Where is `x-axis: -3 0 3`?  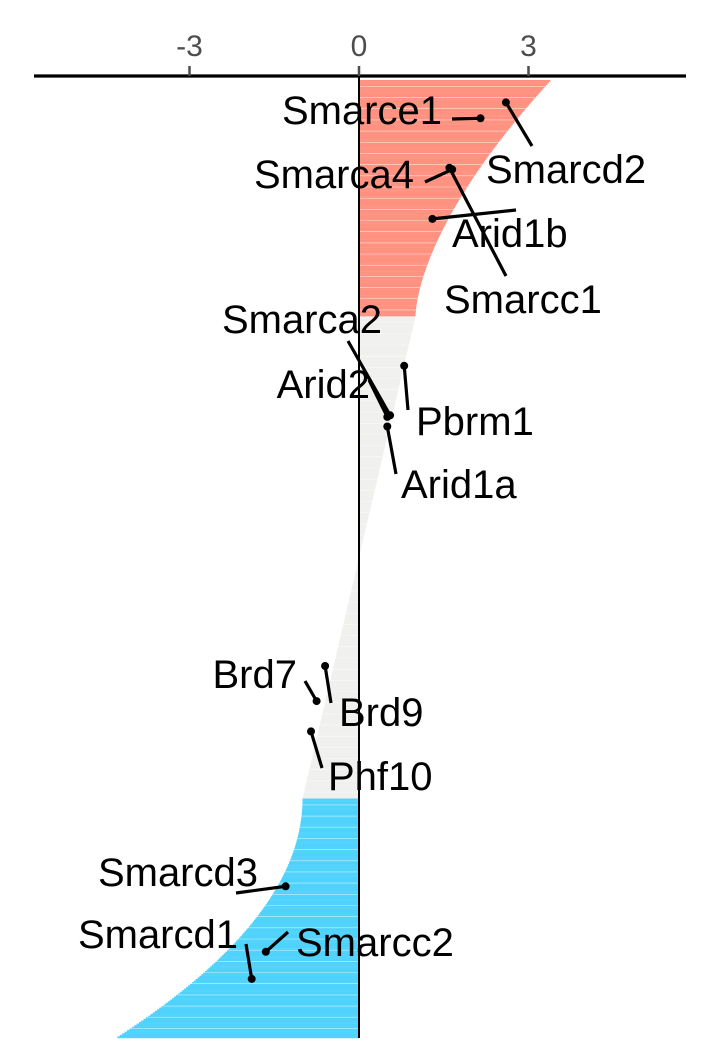
x-axis: -3 0 3 is located at coordinates (360, 54).